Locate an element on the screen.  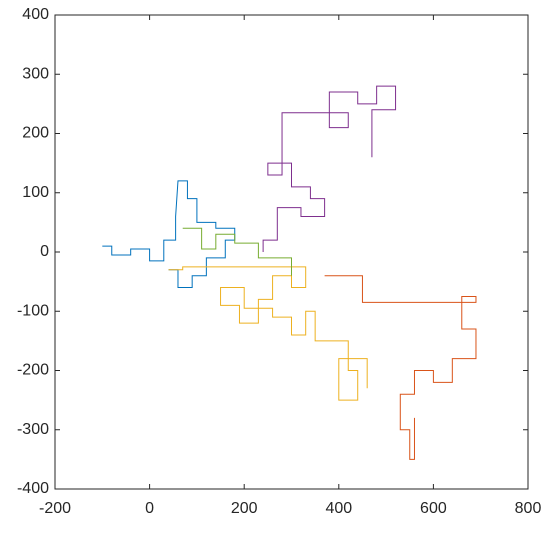
y-tick-label: -200 is located at coordinates (33, 370).